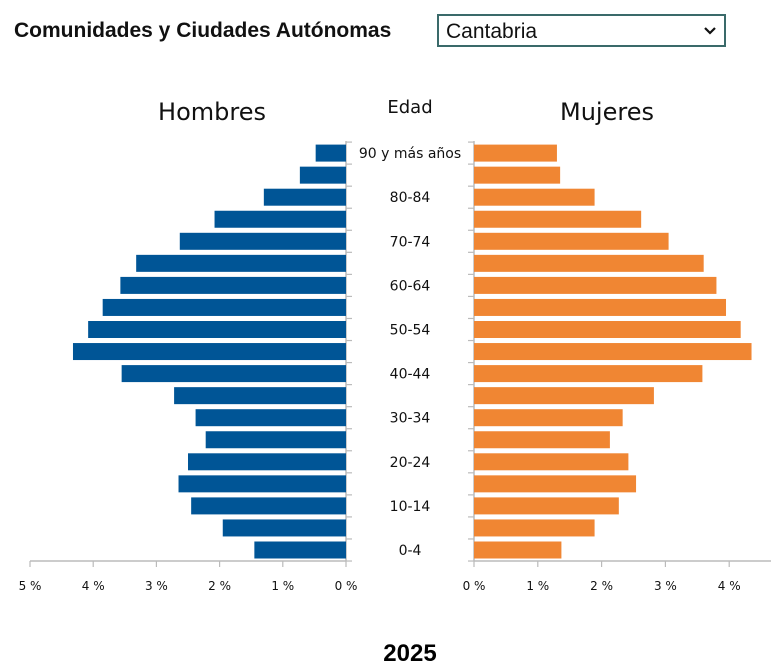  I want to click on age-label: 60-64, so click(410, 286).